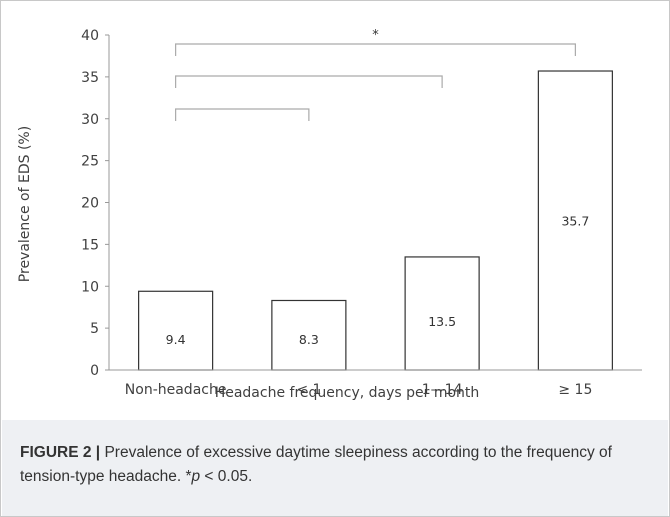 The height and width of the screenshot is (517, 670). Describe the element at coordinates (442, 321) in the screenshot. I see `data-label: 13.5` at that location.